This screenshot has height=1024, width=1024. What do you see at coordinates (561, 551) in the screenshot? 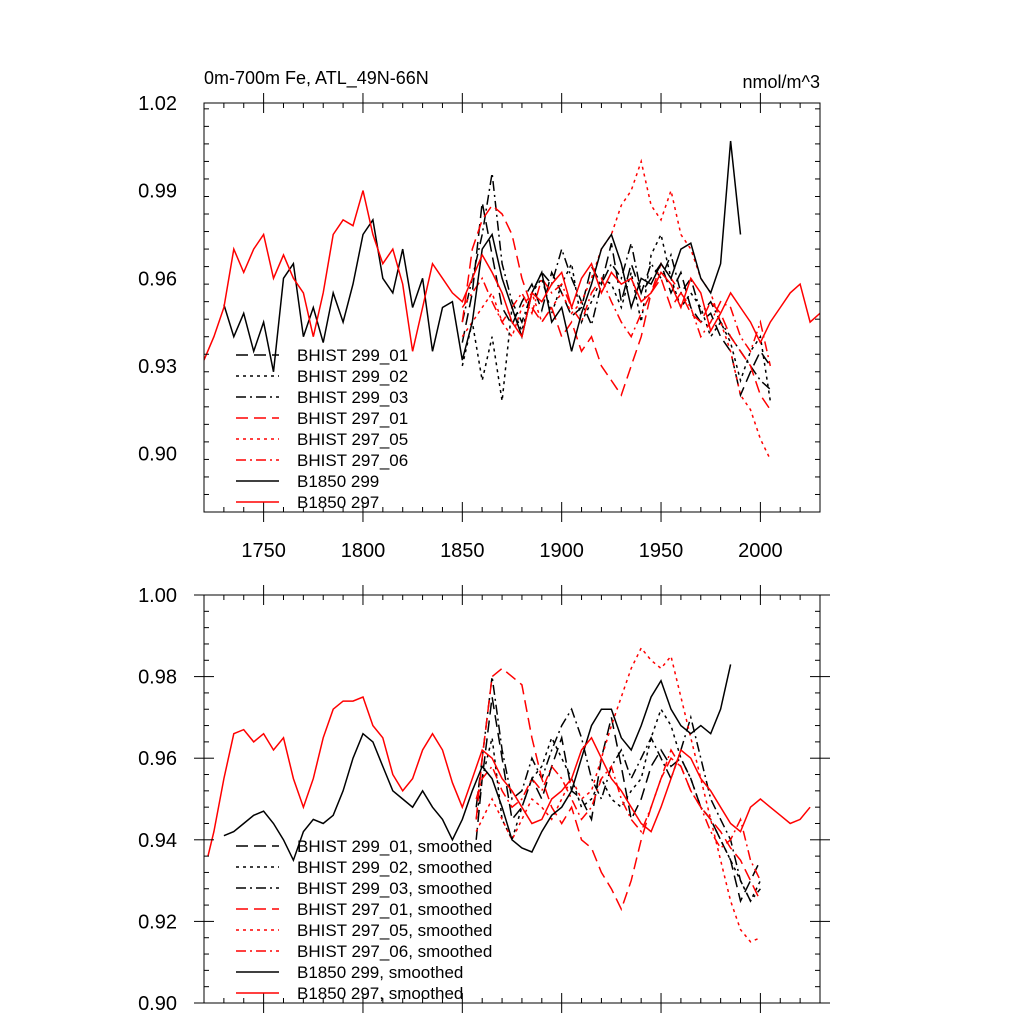
I see `x-tick-label-top-3: 1900` at bounding box center [561, 551].